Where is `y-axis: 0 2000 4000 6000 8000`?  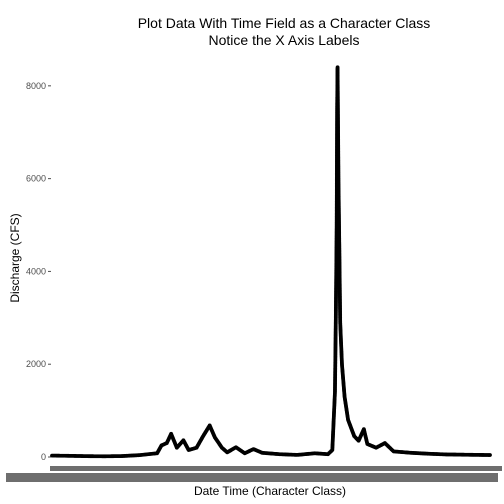 y-axis: 0 2000 4000 6000 8000 is located at coordinates (38, 271).